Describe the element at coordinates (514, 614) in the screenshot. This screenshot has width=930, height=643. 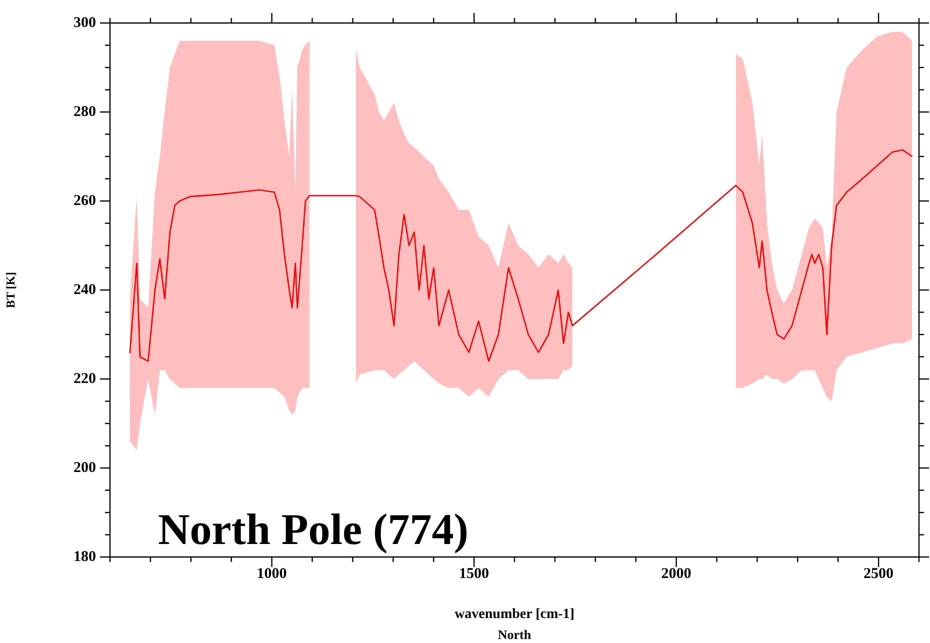
I see `x-axis-title: wavenumber [cm-1]` at that location.